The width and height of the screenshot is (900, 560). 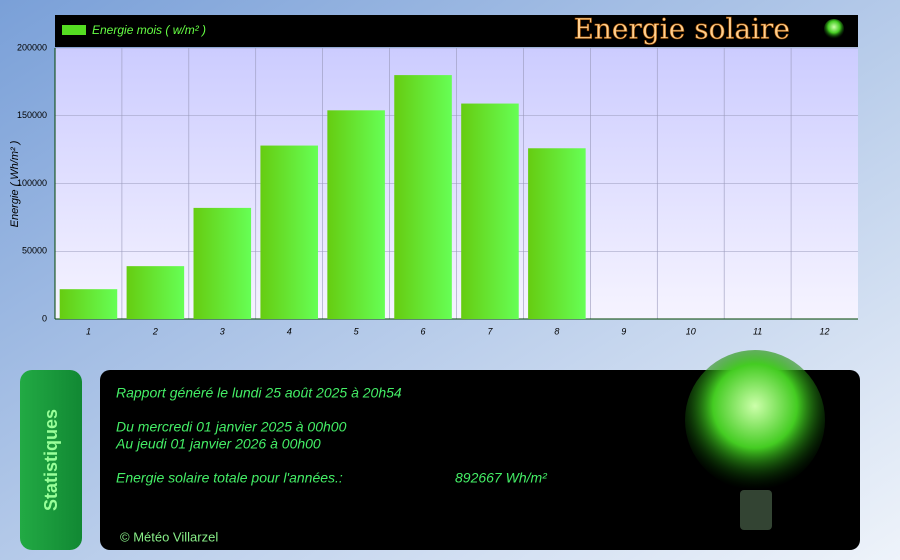 What do you see at coordinates (222, 331) in the screenshot?
I see `x-tick-label: 3` at bounding box center [222, 331].